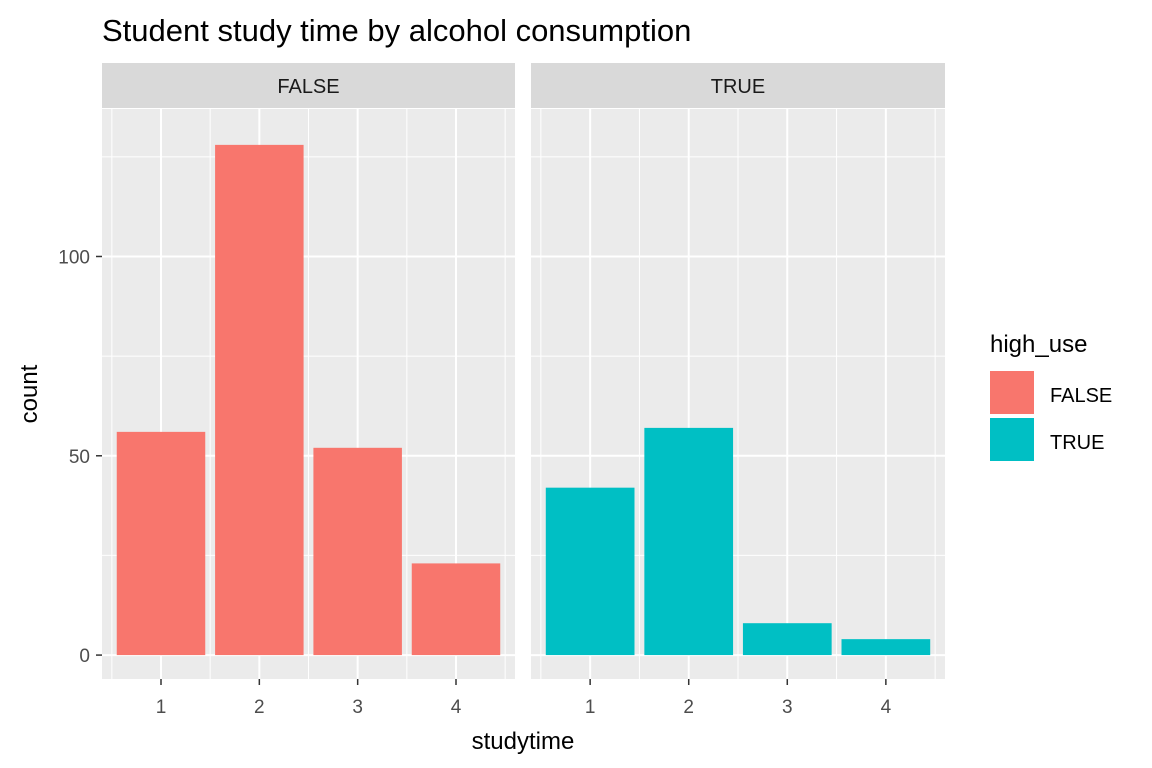 The width and height of the screenshot is (1152, 768). I want to click on legend-key-false, so click(1012, 392).